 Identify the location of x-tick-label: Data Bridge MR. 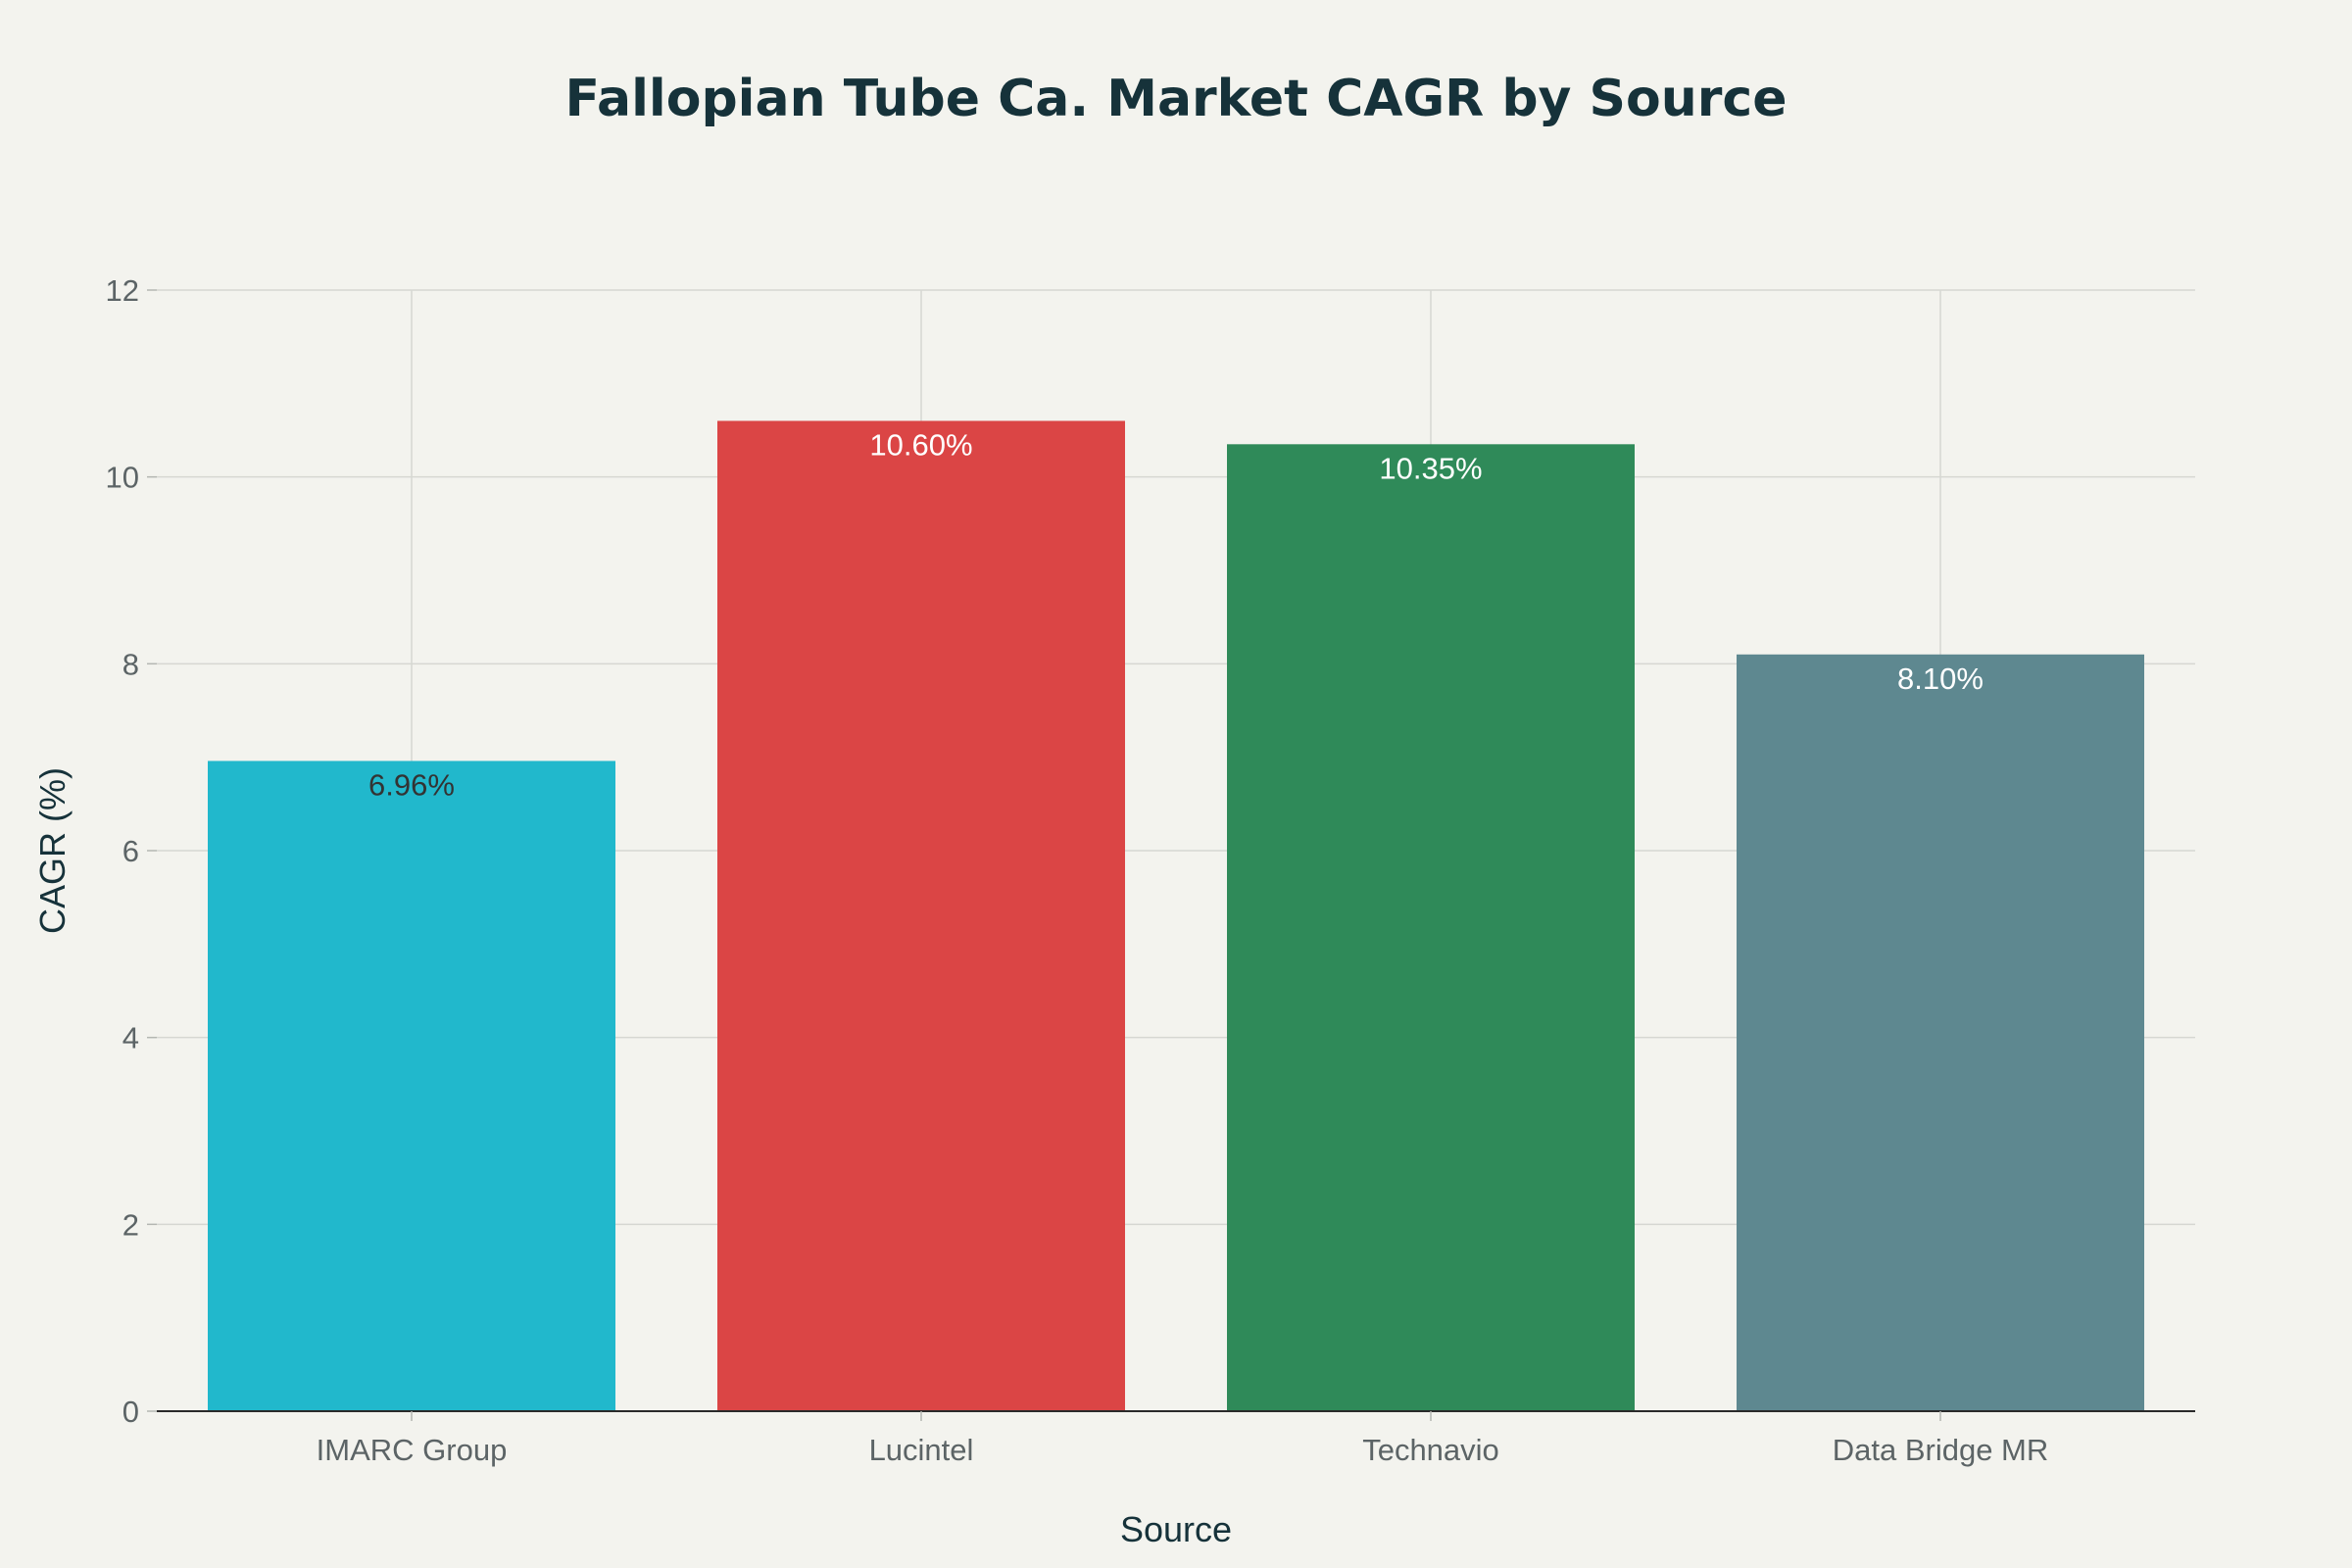
(1941, 1450).